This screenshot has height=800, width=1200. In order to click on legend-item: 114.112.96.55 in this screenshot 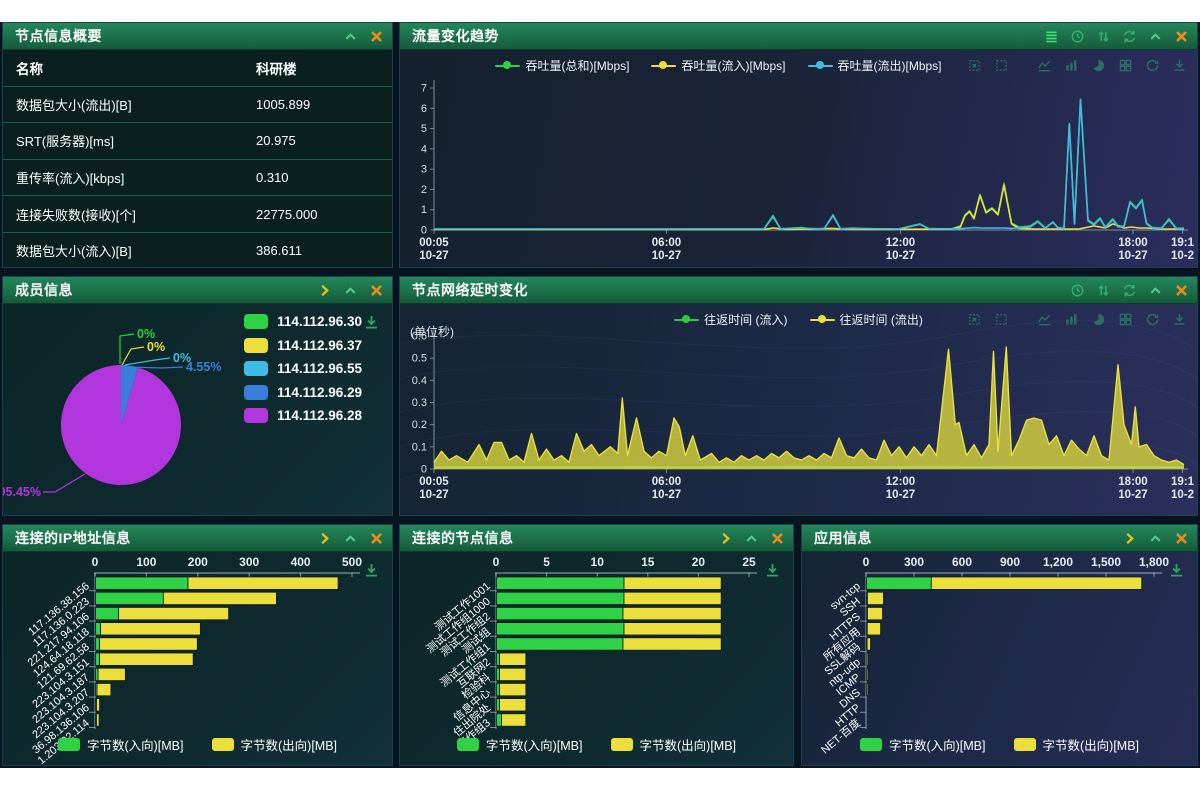, I will do `click(303, 368)`.